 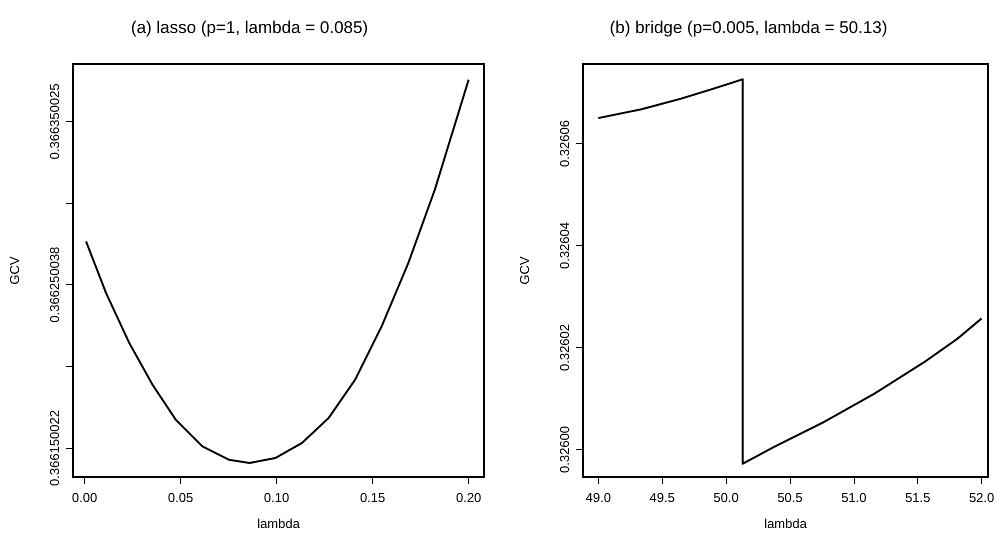 What do you see at coordinates (54, 448) in the screenshot?
I see `y-tick-label: 0.366150022` at bounding box center [54, 448].